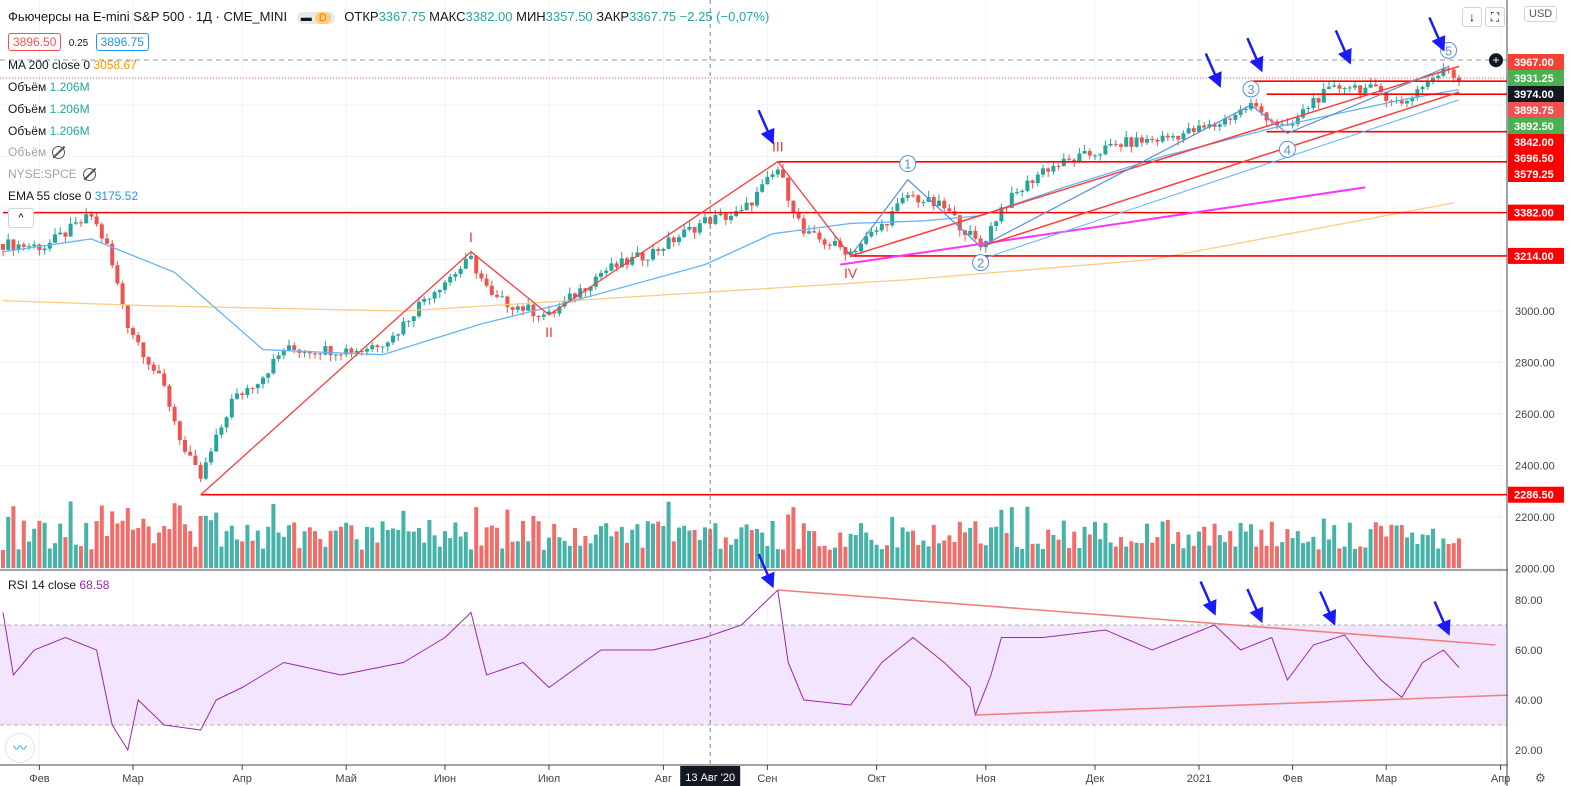 The width and height of the screenshot is (1582, 786). What do you see at coordinates (1149, 161) in the screenshot?
I see `elliott-wave-minor` at bounding box center [1149, 161].